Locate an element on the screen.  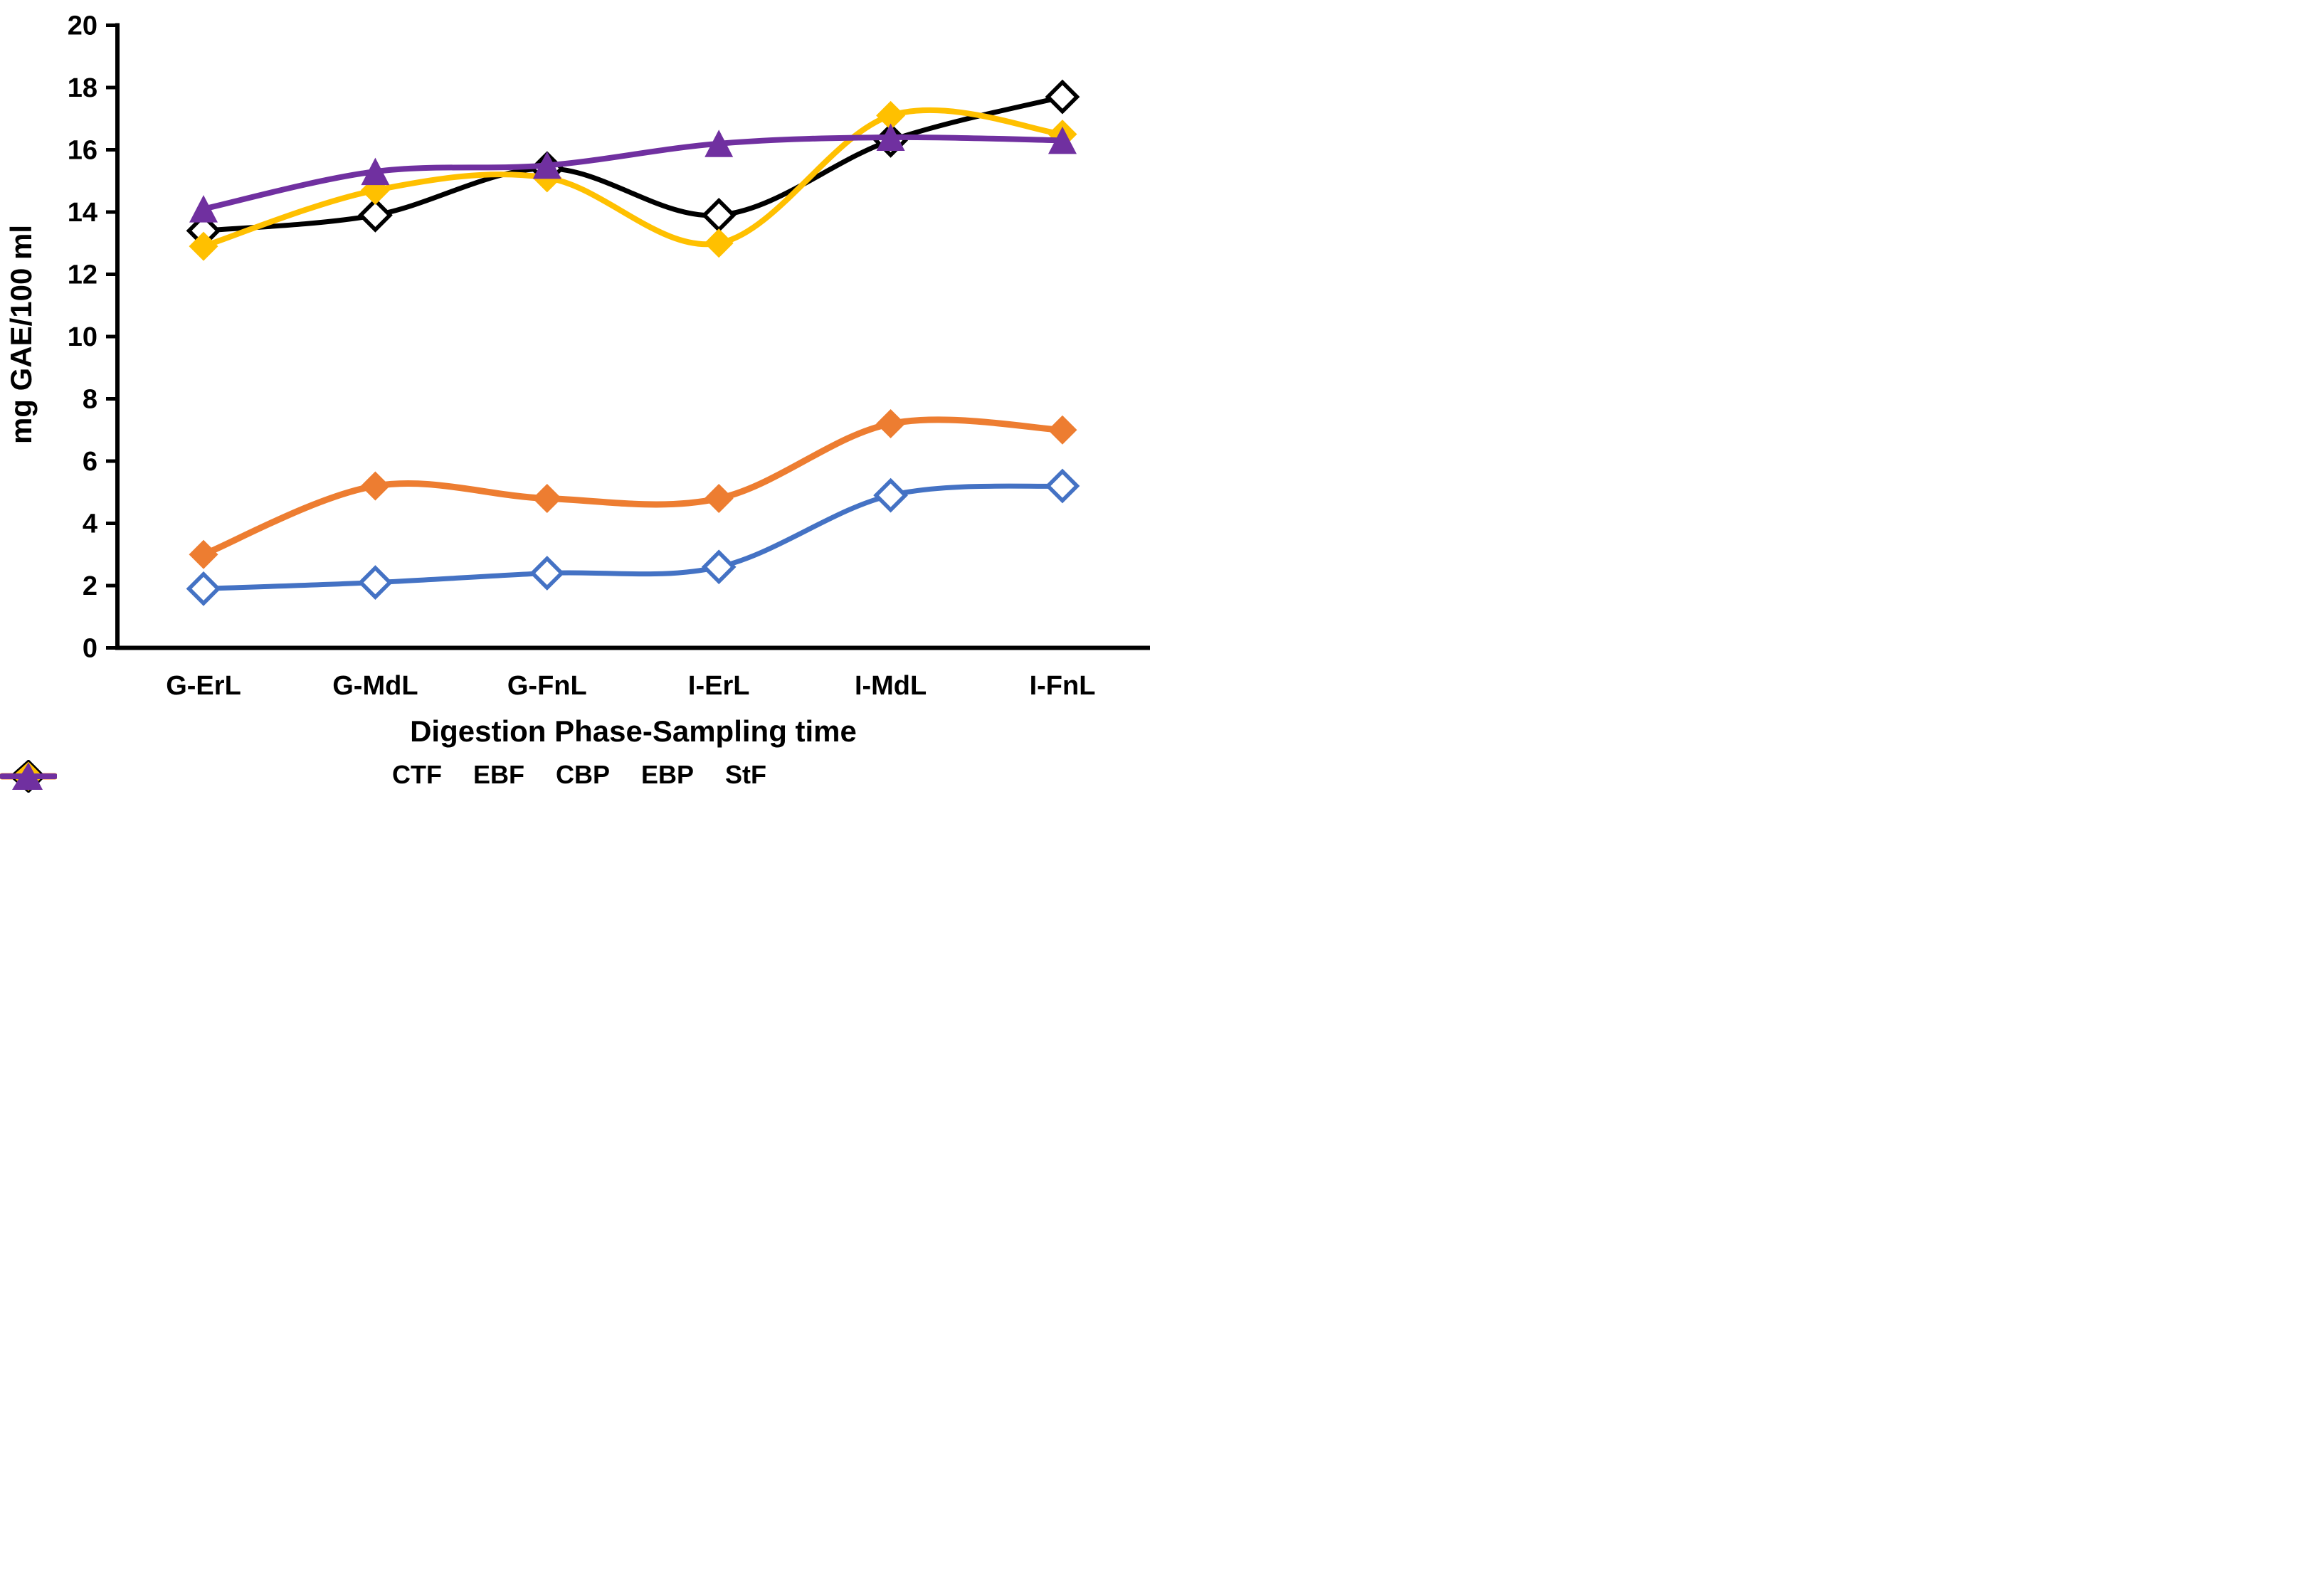
legend-label-CTF: CTF is located at coordinates (416, 775).